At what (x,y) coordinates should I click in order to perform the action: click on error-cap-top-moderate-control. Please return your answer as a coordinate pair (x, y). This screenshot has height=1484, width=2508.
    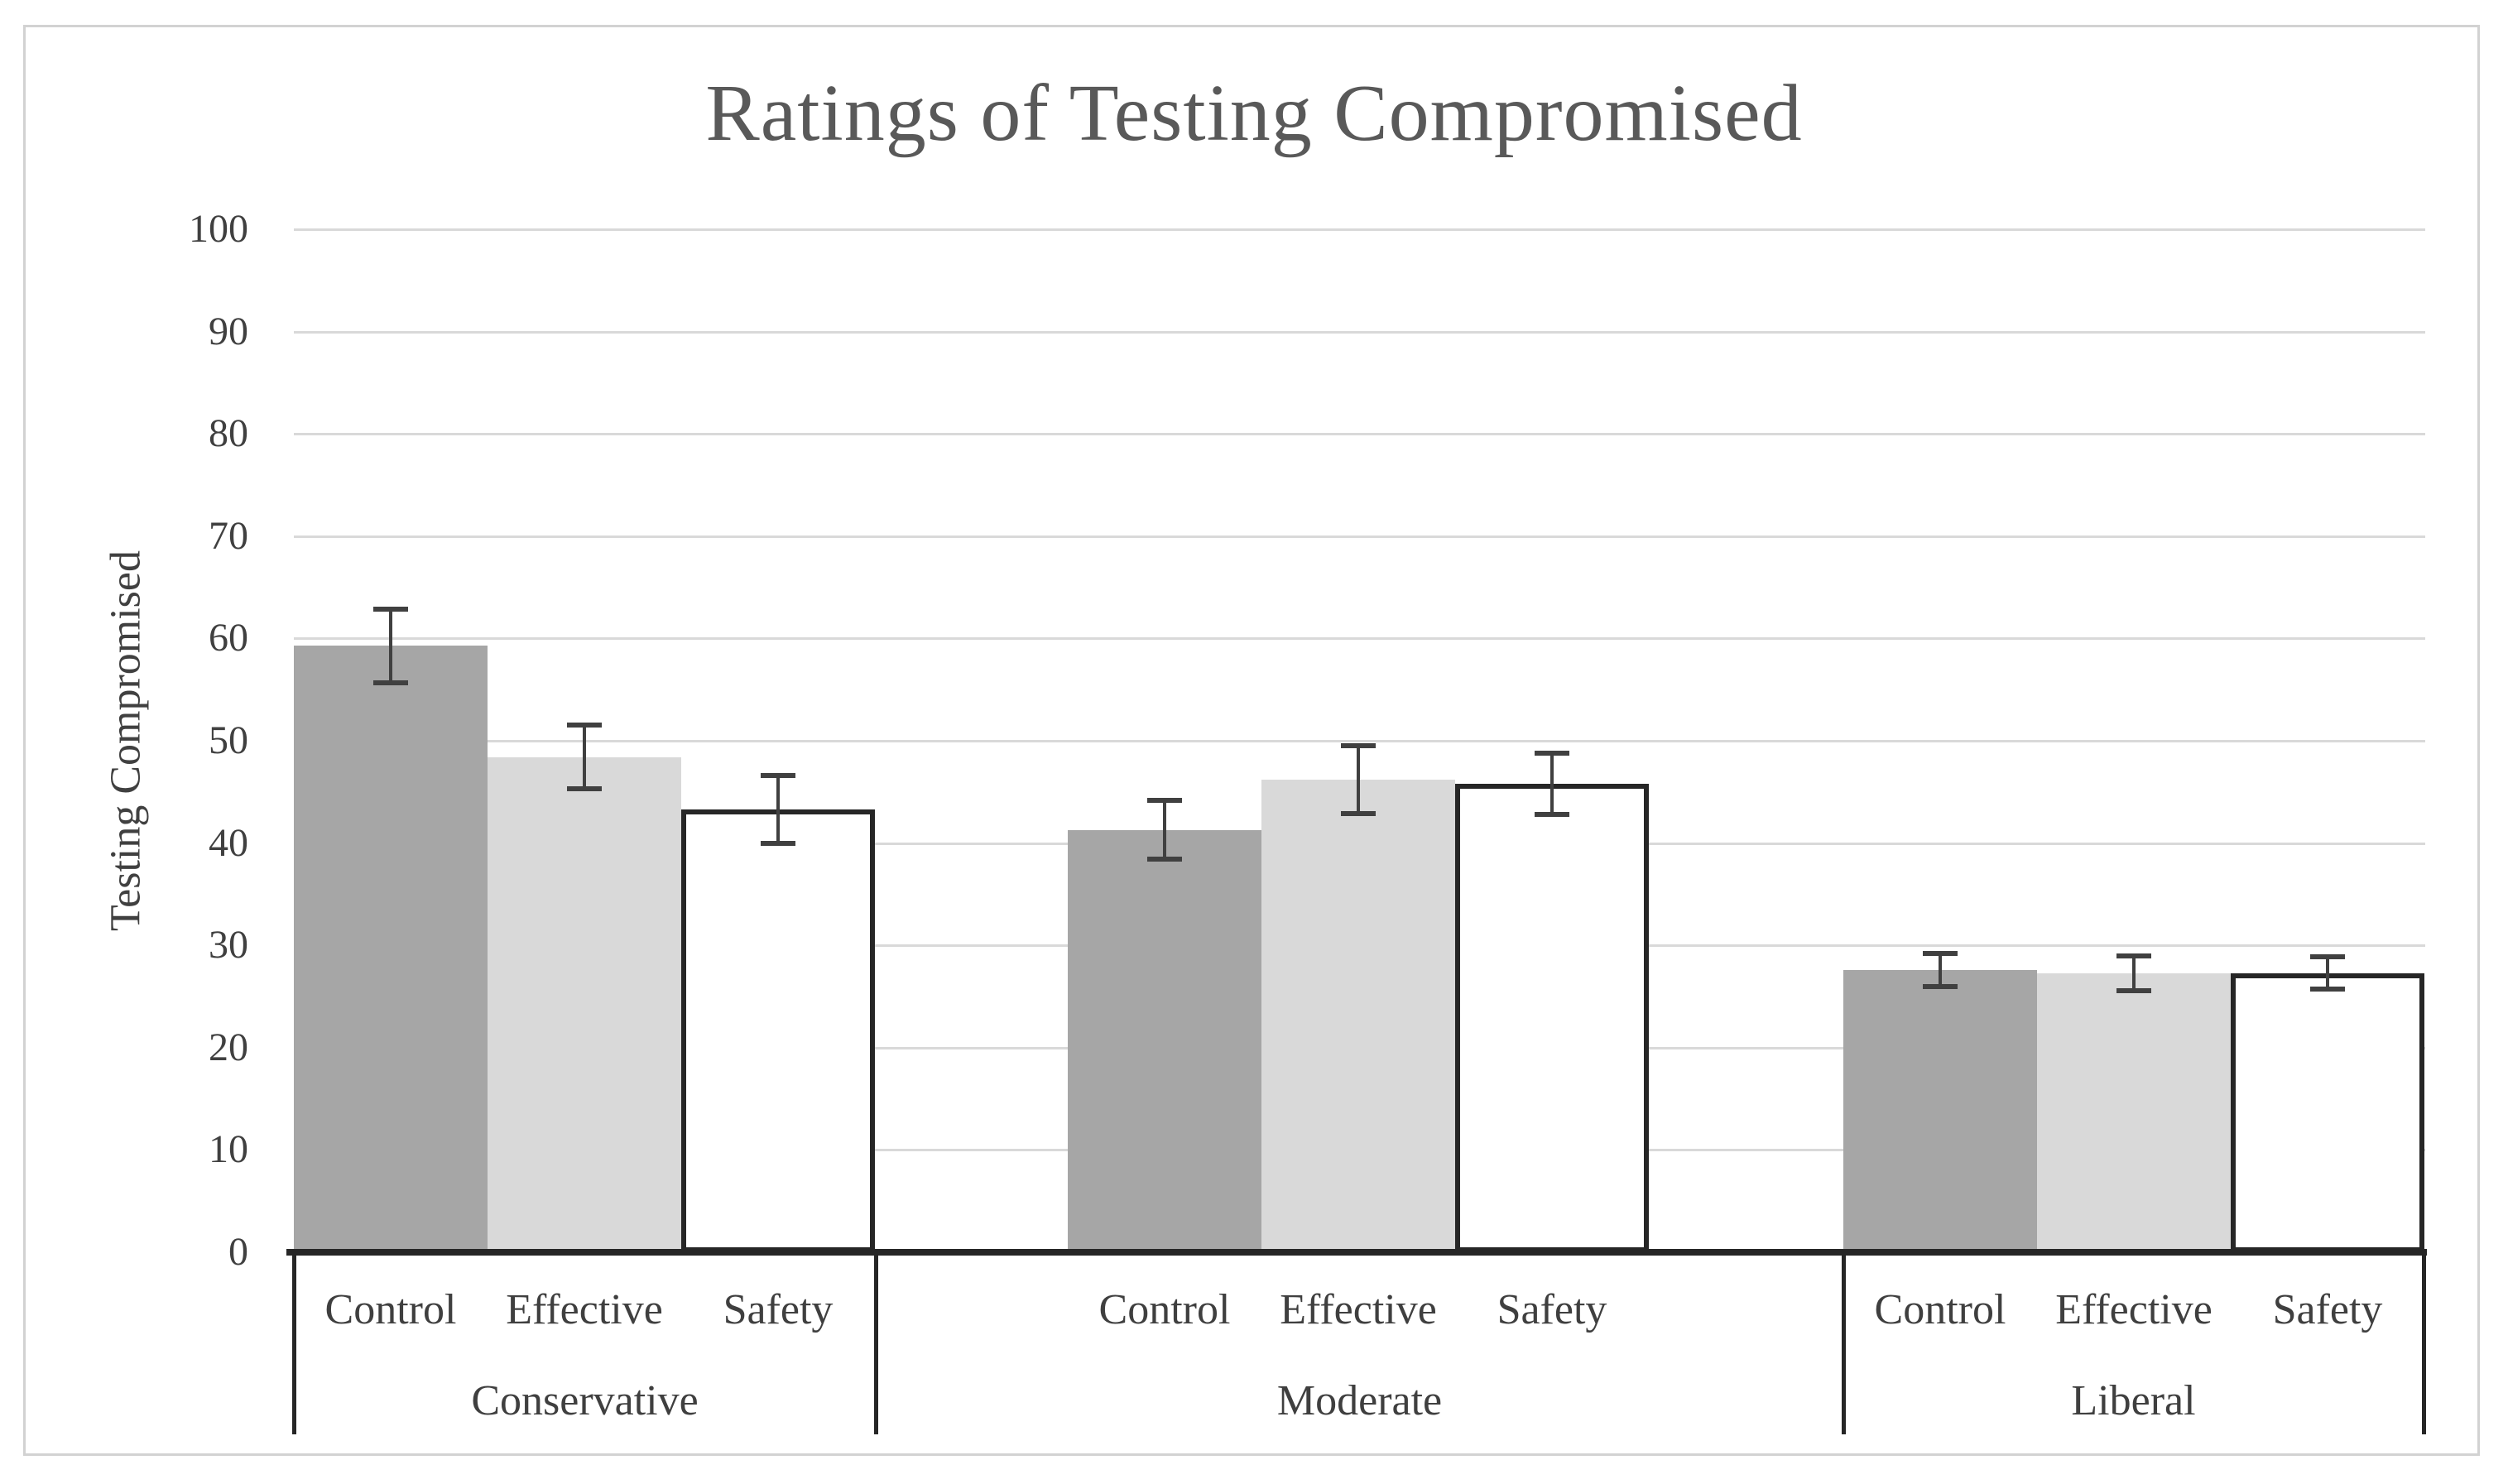
    Looking at the image, I should click on (1164, 800).